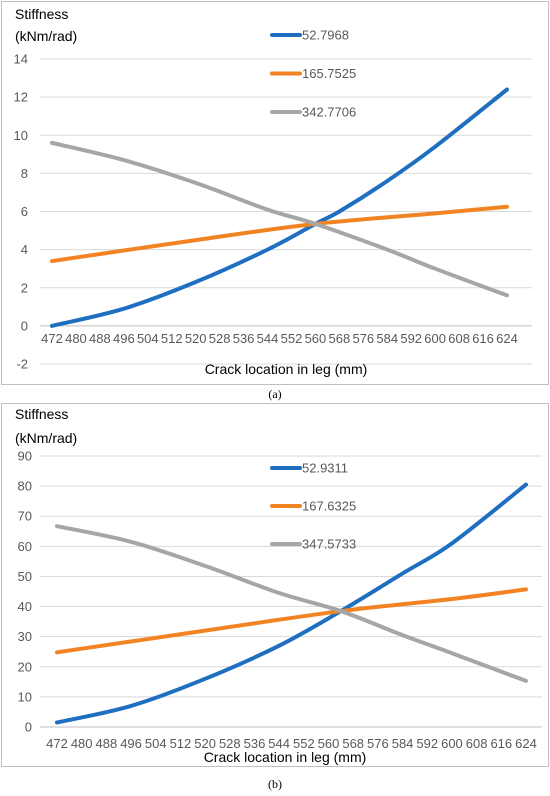 The height and width of the screenshot is (796, 550). Describe the element at coordinates (21, 59) in the screenshot. I see `y-tick-label: 14` at that location.